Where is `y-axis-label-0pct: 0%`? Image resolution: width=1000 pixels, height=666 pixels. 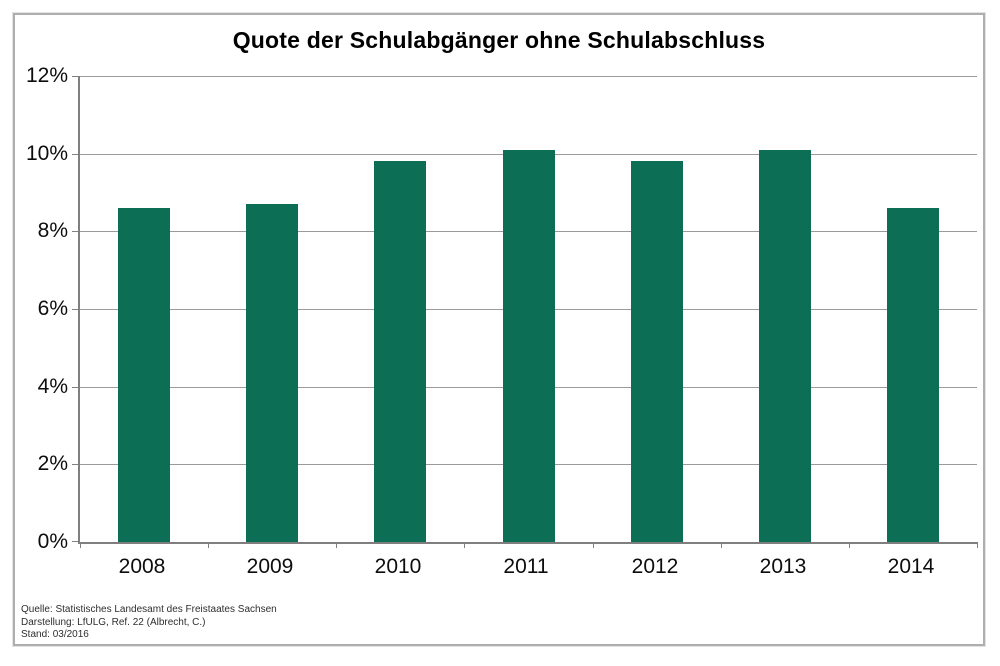 y-axis-label-0pct: 0% is located at coordinates (52, 541).